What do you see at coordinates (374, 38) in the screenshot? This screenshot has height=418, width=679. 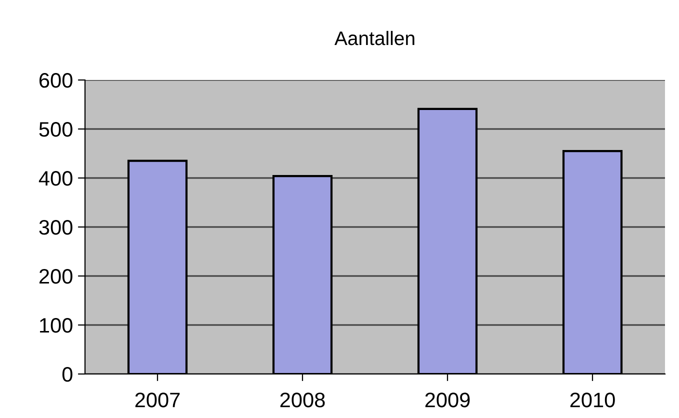 I see `chart-title: Aantallen` at bounding box center [374, 38].